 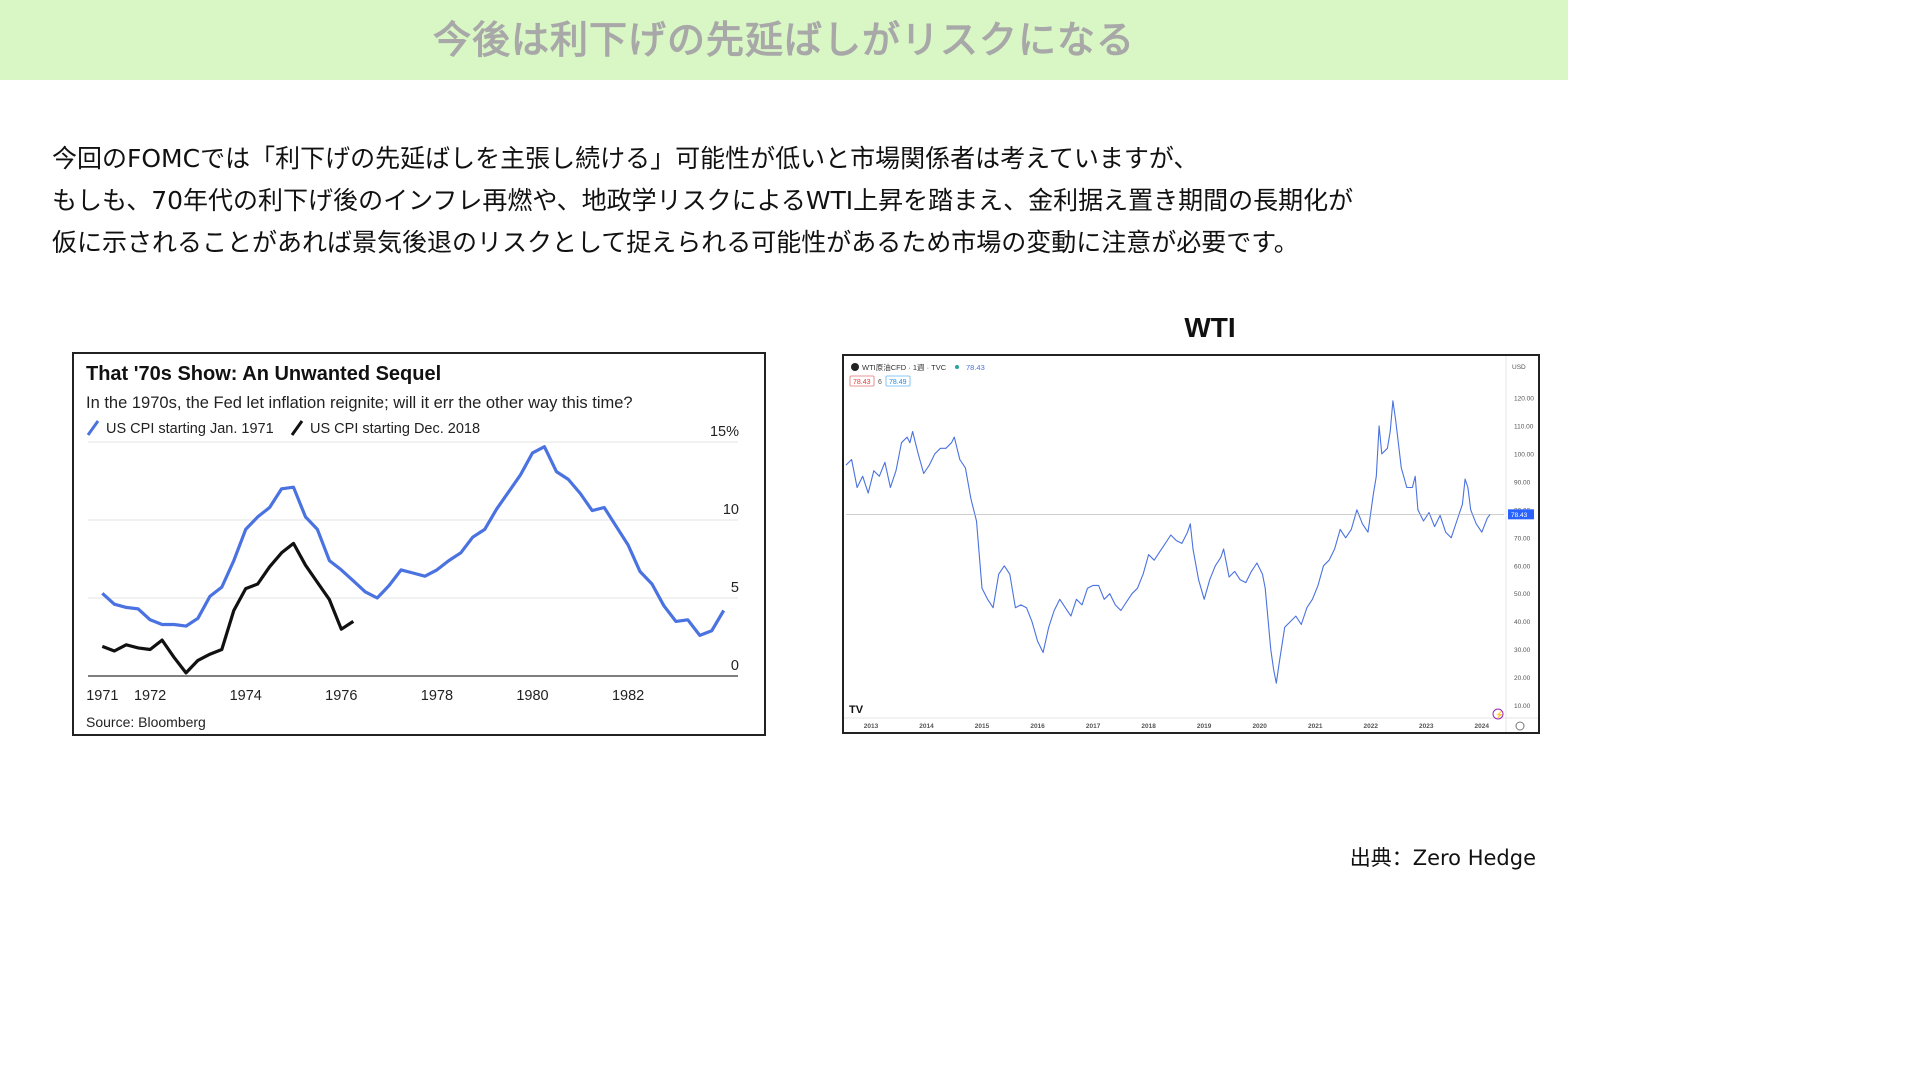 I want to click on cpi-x-tick-label: 1978, so click(x=437, y=696).